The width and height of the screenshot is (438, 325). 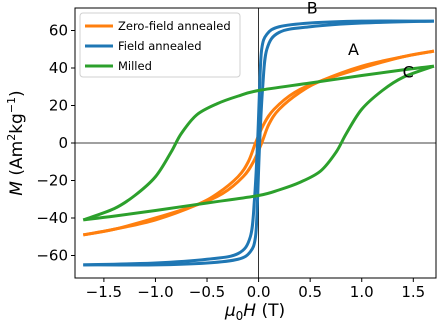 I want to click on legend-box, so click(x=160, y=45).